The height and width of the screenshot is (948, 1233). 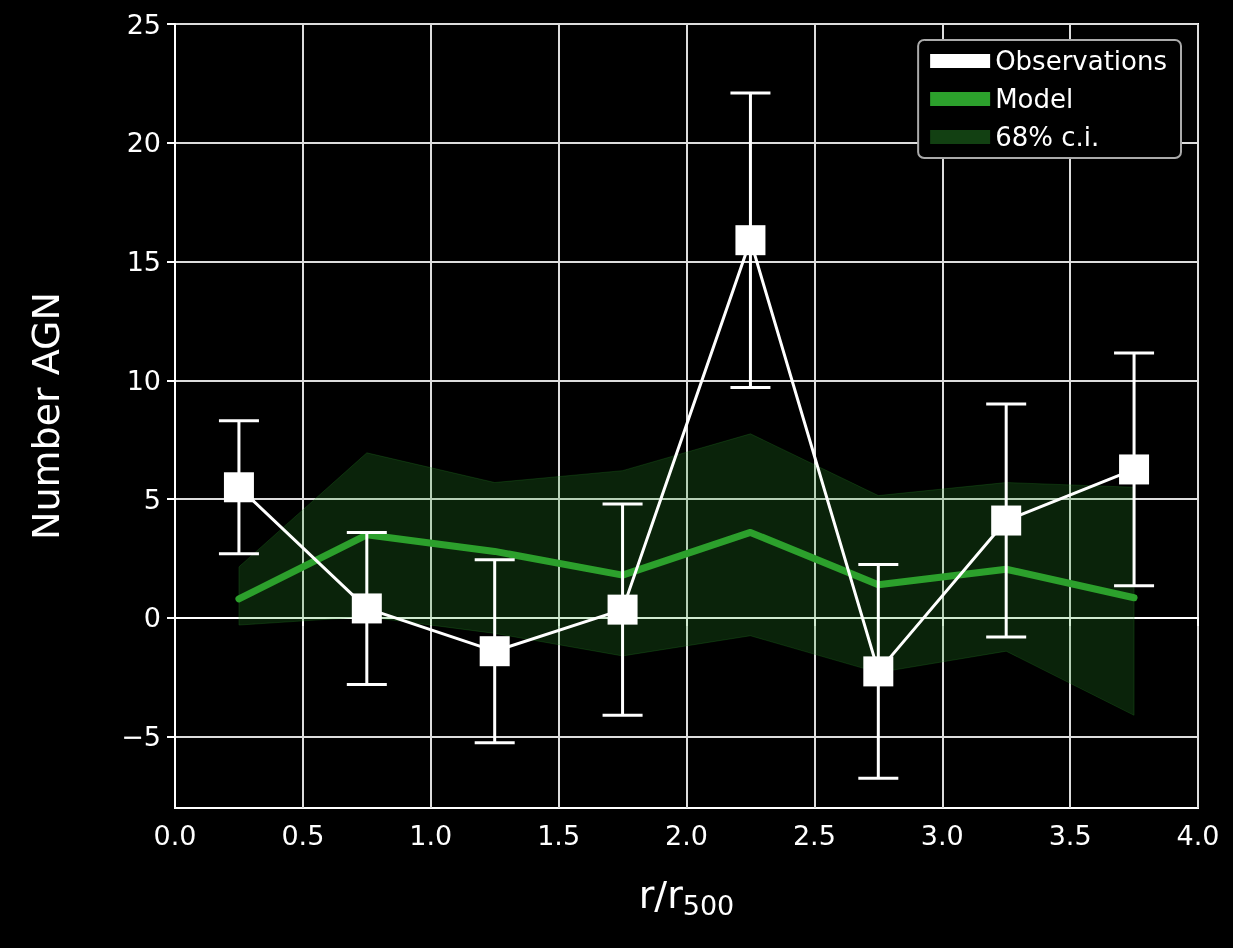 I want to click on x-tick-label: 2.0, so click(x=686, y=835).